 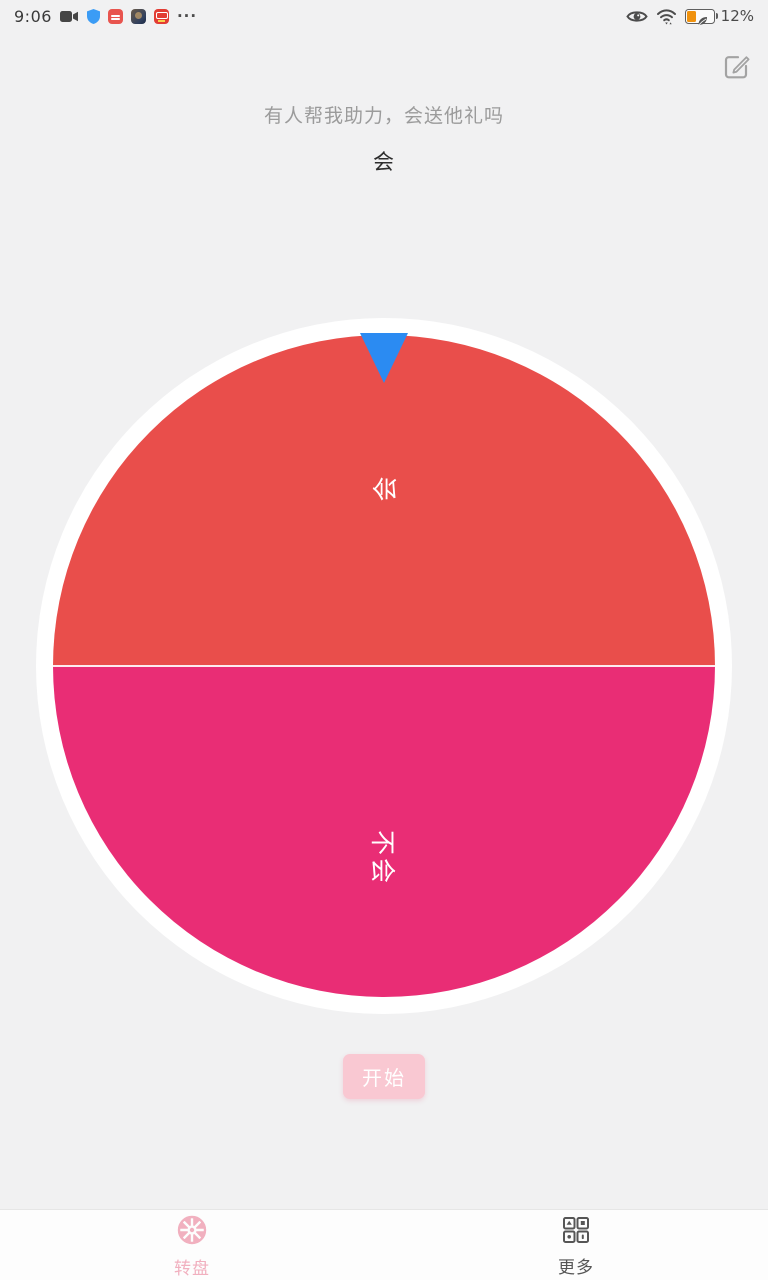 What do you see at coordinates (33, 16) in the screenshot?
I see `status-time: 9:06` at bounding box center [33, 16].